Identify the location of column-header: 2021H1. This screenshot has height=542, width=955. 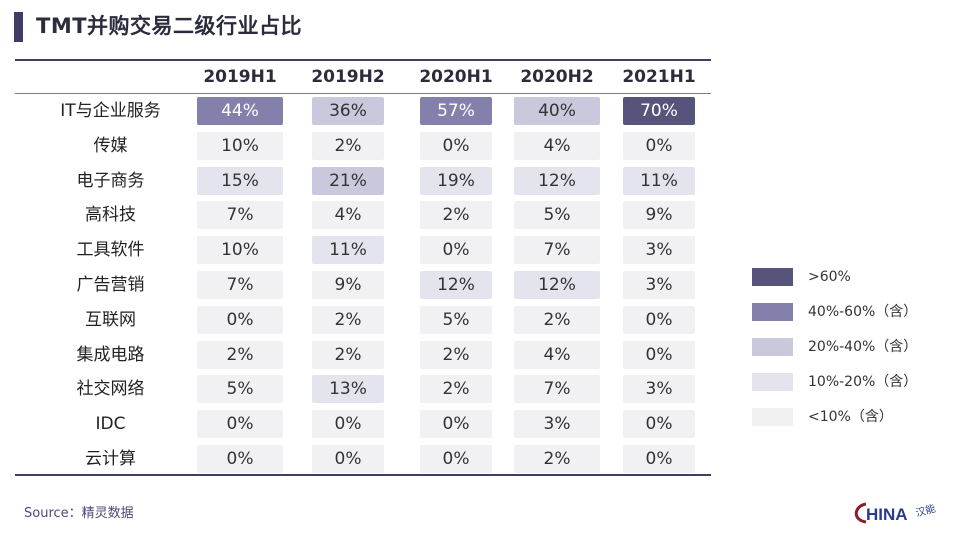
(659, 77).